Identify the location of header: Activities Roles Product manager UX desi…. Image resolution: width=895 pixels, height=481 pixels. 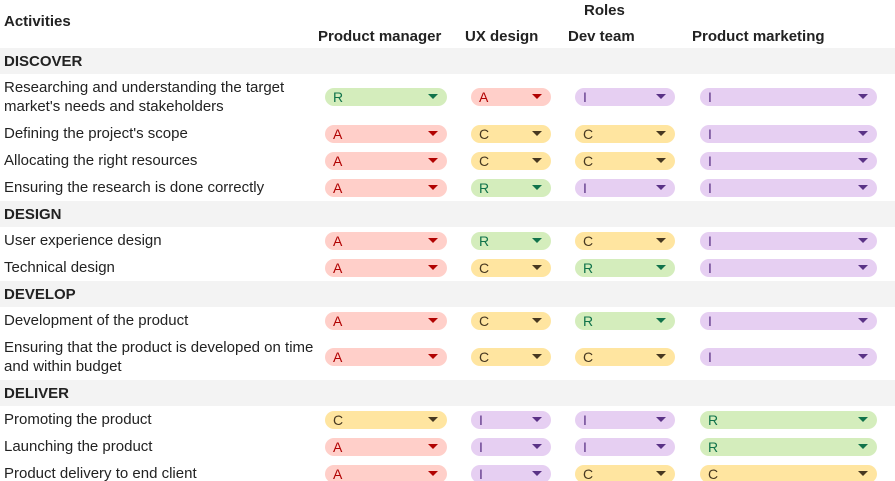
(447, 24).